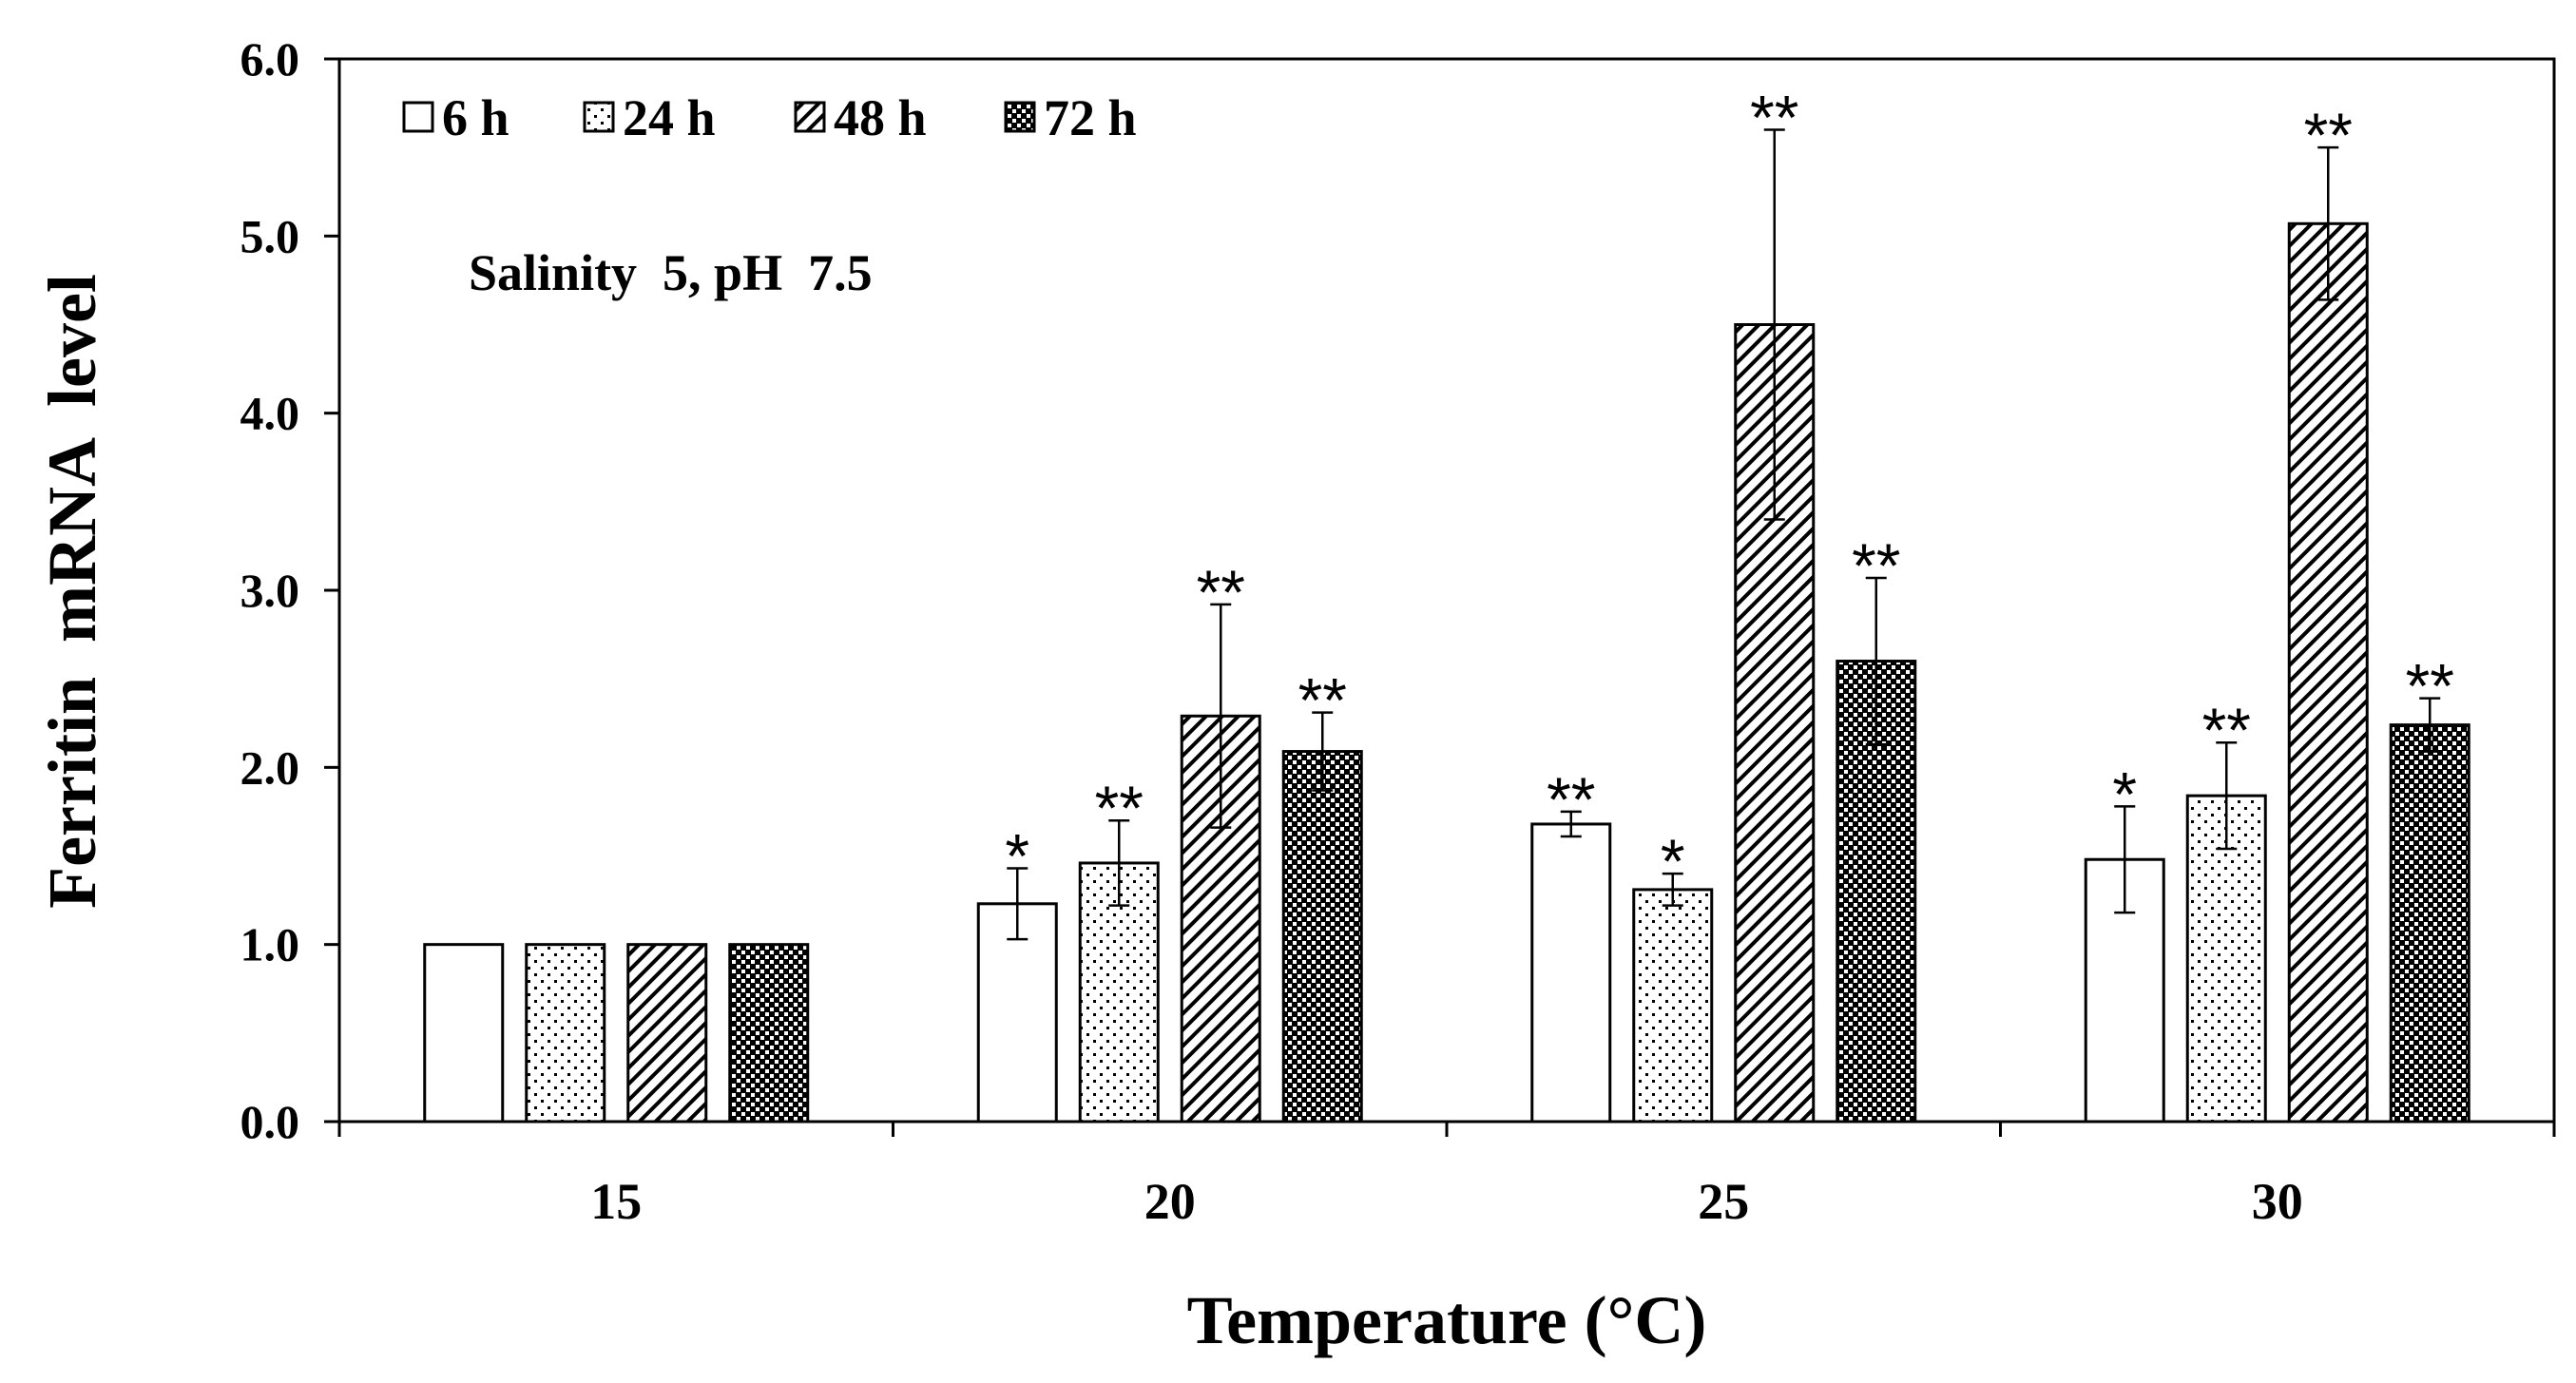  Describe the element at coordinates (810, 117) in the screenshot. I see `legend-swatch-48h` at that location.